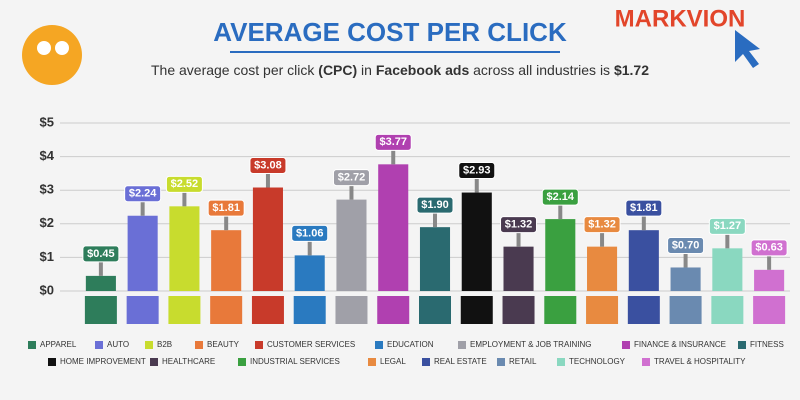  I want to click on value-label: $2.24, so click(143, 194).